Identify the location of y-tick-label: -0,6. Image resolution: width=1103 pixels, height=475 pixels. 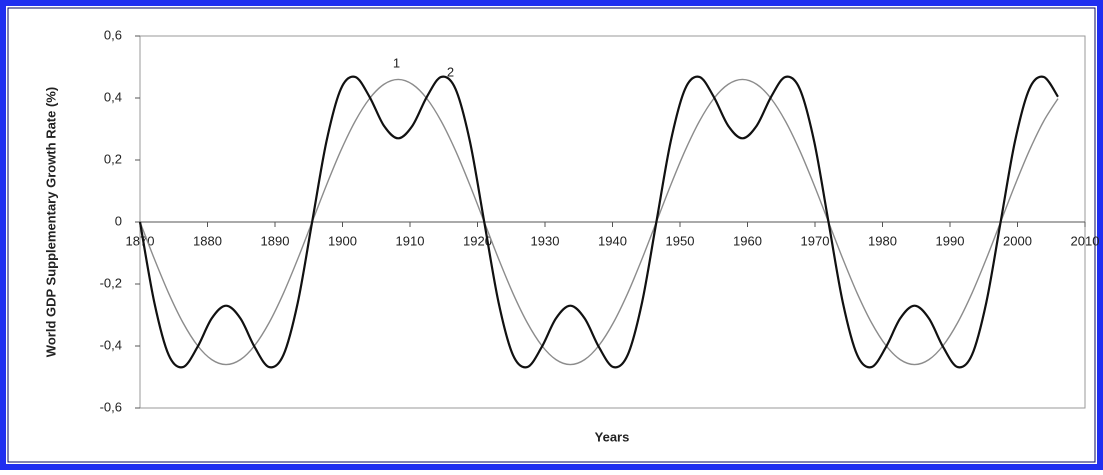
(111, 406).